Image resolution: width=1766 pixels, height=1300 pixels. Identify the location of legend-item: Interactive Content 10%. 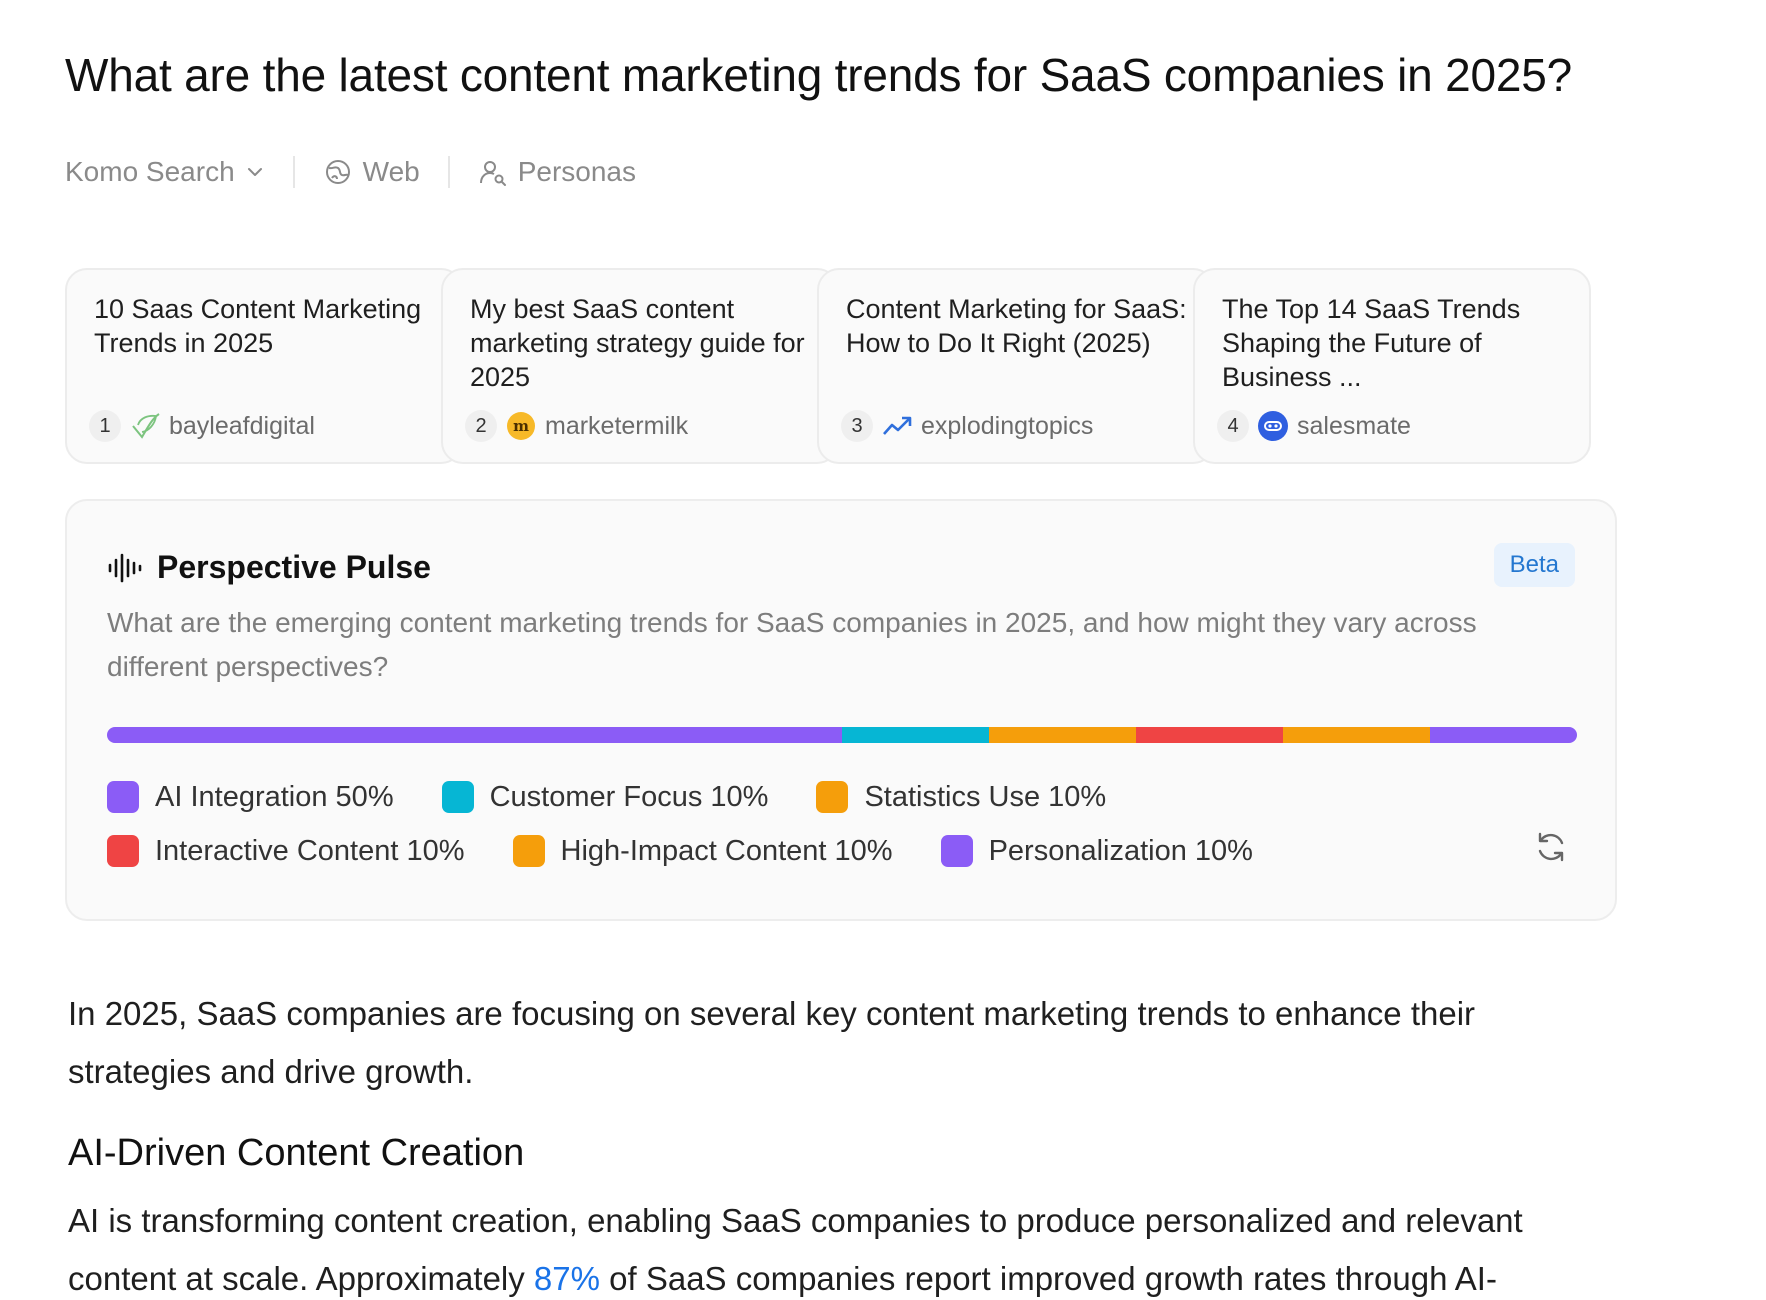
(286, 851).